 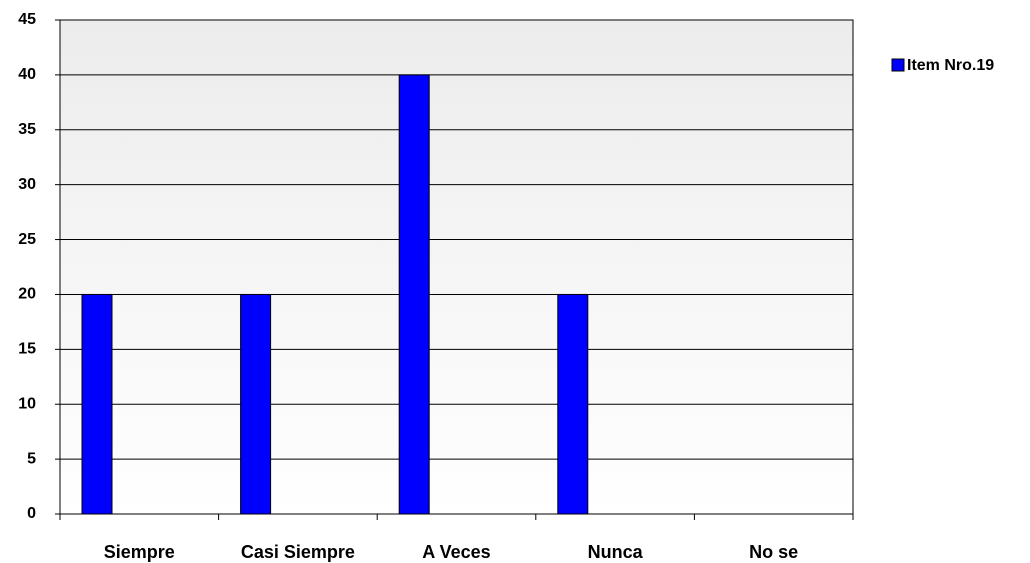 I want to click on legend-label: Item Nro.19, so click(x=950, y=65).